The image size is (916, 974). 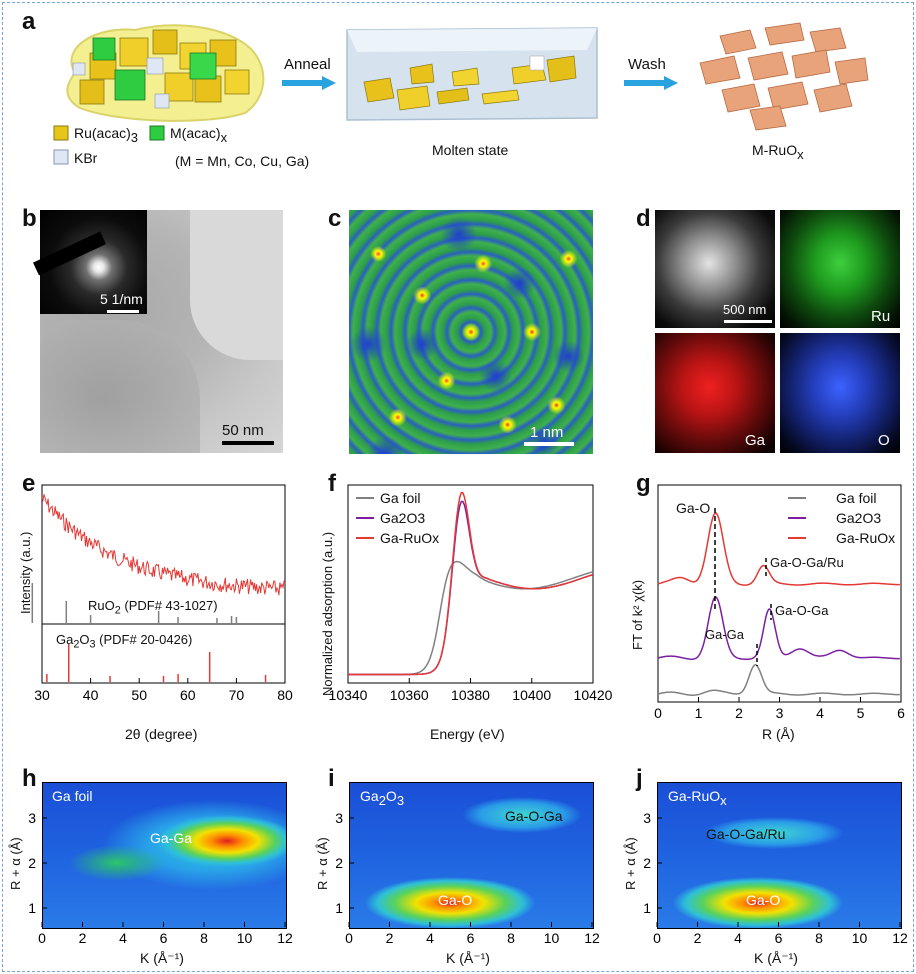 What do you see at coordinates (29, 21) in the screenshot?
I see `panel-a-label: a` at bounding box center [29, 21].